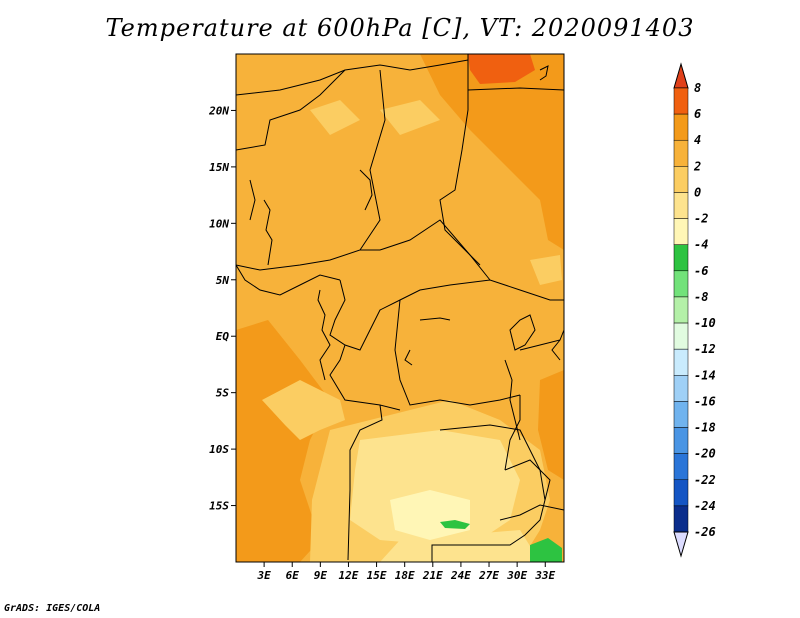 The height and width of the screenshot is (618, 800). I want to click on warm-region-west, so click(283, 441).